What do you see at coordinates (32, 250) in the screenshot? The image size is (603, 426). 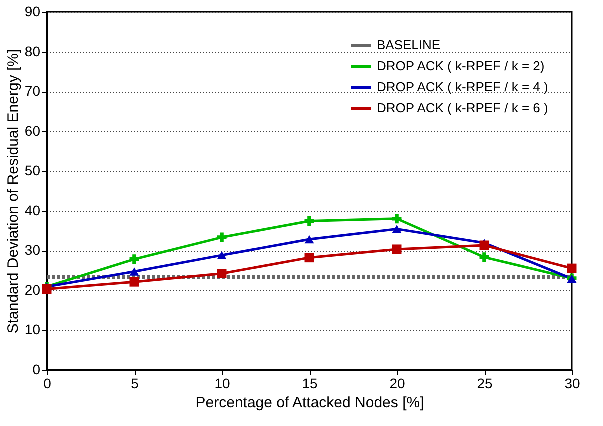 I see `y-tick-label: 30` at bounding box center [32, 250].